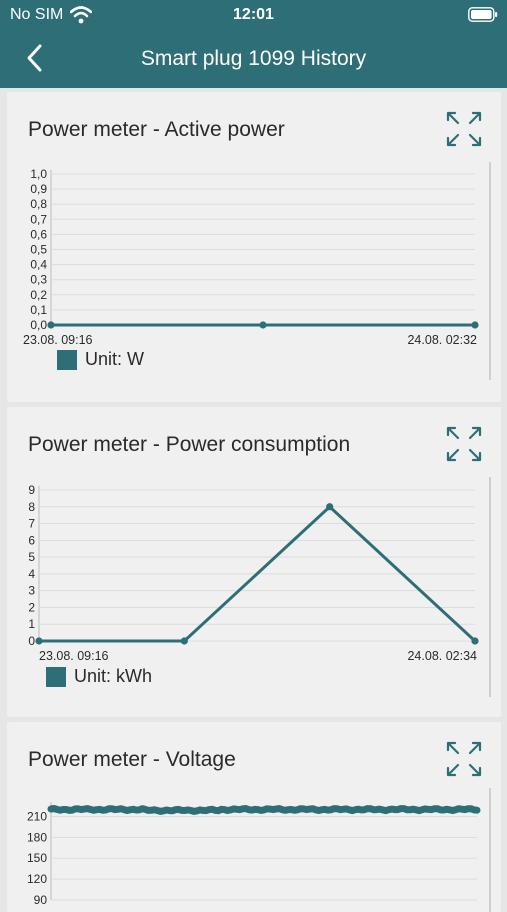  Describe the element at coordinates (38, 250) in the screenshot. I see `y-tick-label: 0,5` at that location.